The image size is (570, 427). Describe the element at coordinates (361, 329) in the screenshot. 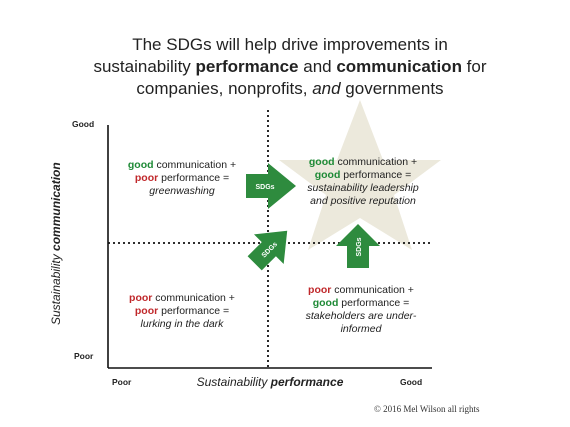

I see `quadrant-br-result-2: informed` at that location.